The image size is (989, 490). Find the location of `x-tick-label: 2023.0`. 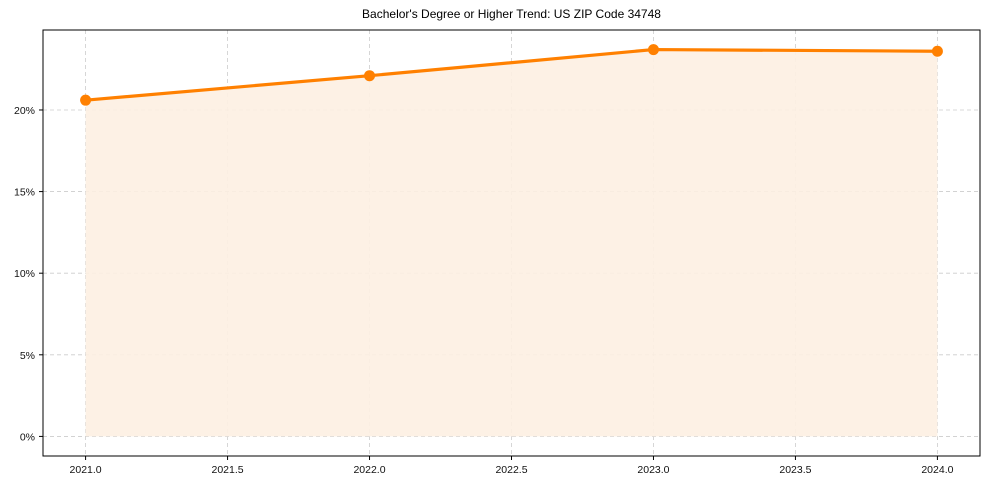

x-tick-label: 2023.0 is located at coordinates (653, 470).